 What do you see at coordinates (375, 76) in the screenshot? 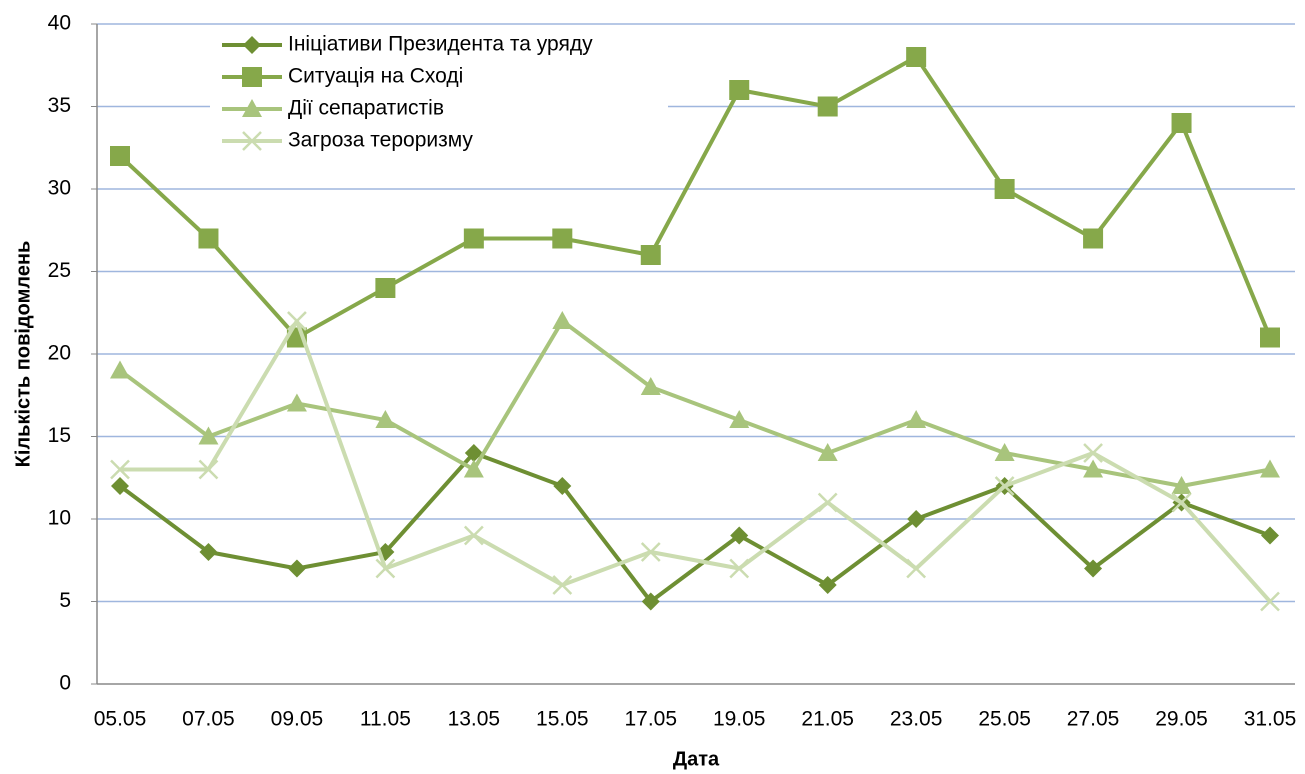
I see `legend-label: Ситуація на Сході` at bounding box center [375, 76].